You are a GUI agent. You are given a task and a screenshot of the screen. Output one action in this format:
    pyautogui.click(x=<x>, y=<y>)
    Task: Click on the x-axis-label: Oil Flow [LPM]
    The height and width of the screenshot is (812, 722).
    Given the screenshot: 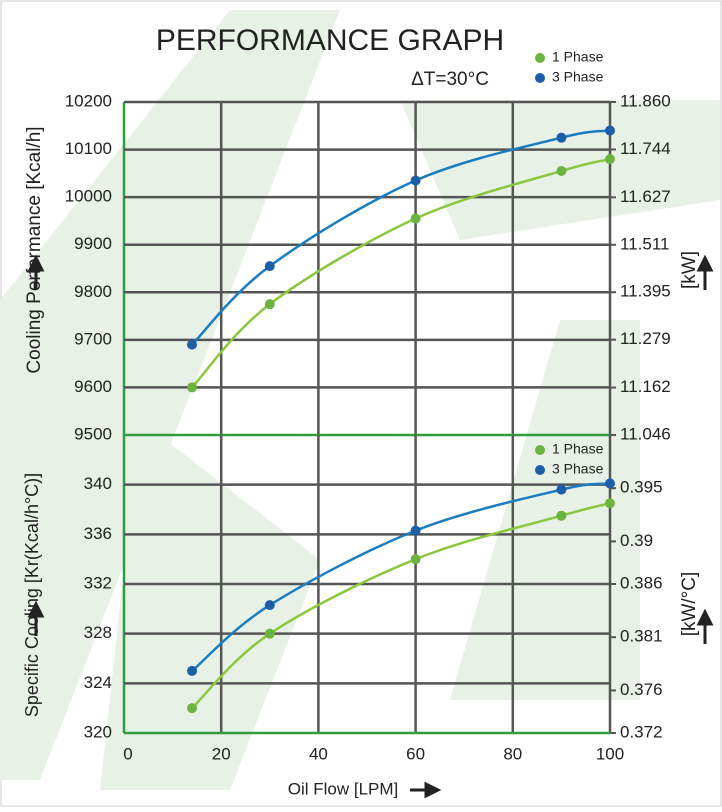 What is the action you would take?
    pyautogui.click(x=343, y=788)
    